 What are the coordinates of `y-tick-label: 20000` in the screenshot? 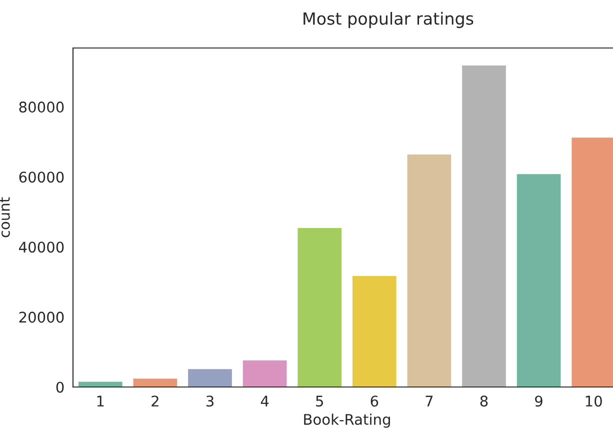 It's located at (41, 317).